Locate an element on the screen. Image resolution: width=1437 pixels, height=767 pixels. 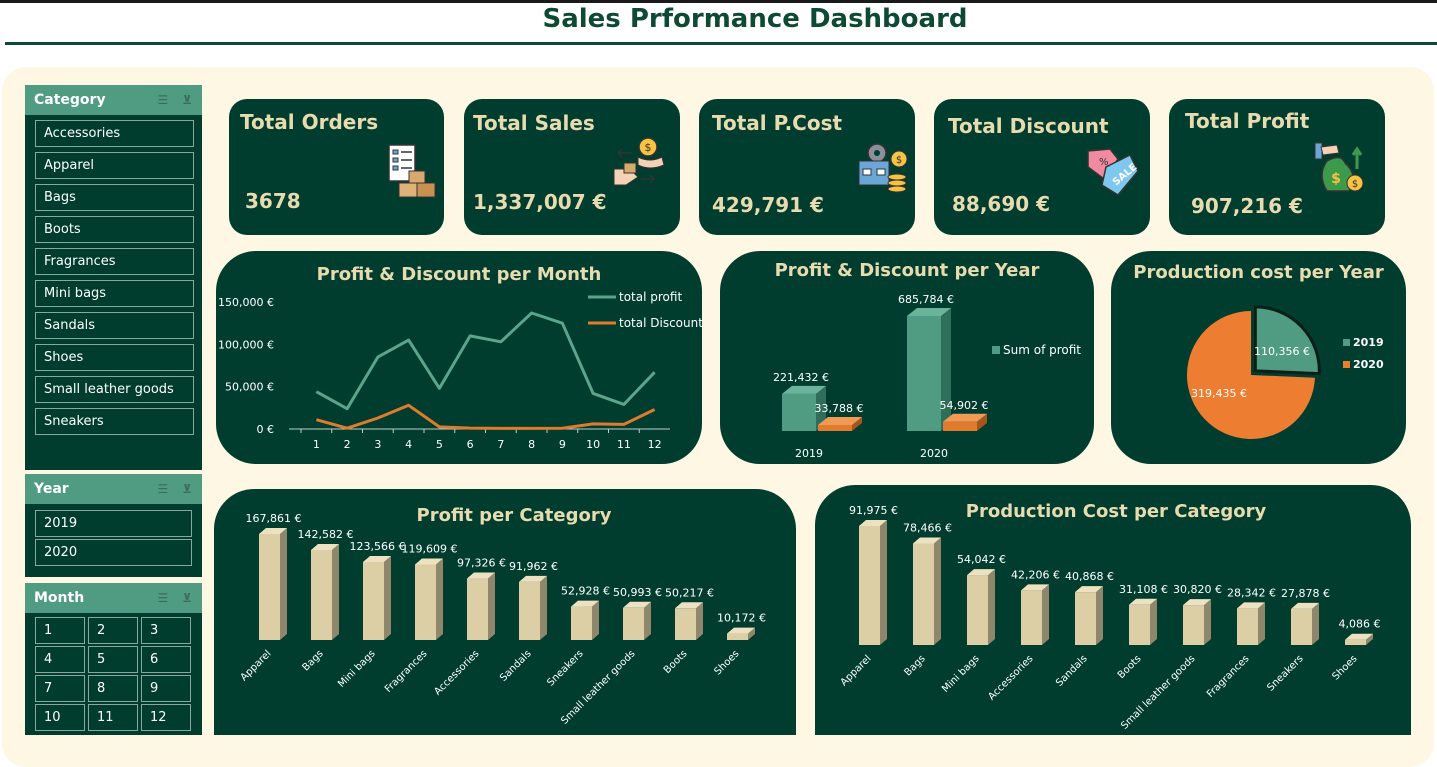
category-option: Mini bags is located at coordinates (114, 293).